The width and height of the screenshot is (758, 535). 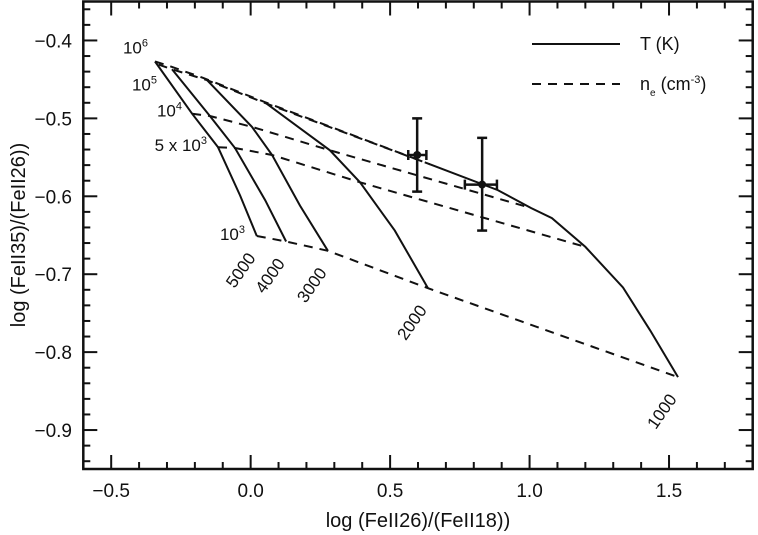 I want to click on x-tick-label: 1.0, so click(x=529, y=491).